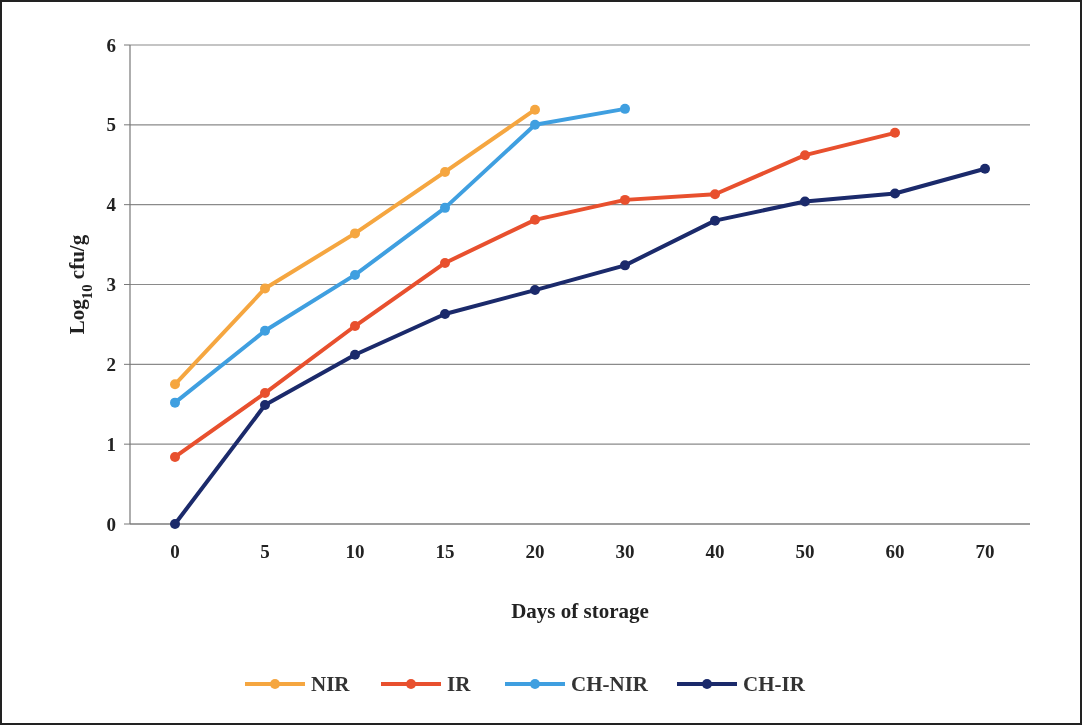 Image resolution: width=1082 pixels, height=725 pixels. Describe the element at coordinates (355, 551) in the screenshot. I see `x-tick-label: 10` at that location.